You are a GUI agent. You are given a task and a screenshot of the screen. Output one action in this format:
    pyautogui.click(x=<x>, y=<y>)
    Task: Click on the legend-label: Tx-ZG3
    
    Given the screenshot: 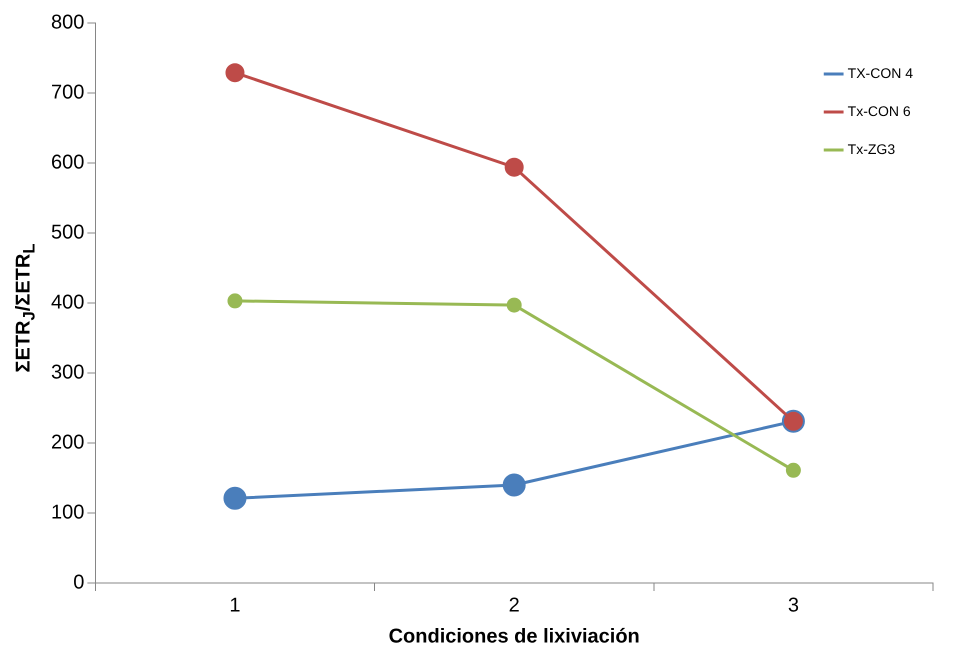 What is the action you would take?
    pyautogui.click(x=872, y=148)
    